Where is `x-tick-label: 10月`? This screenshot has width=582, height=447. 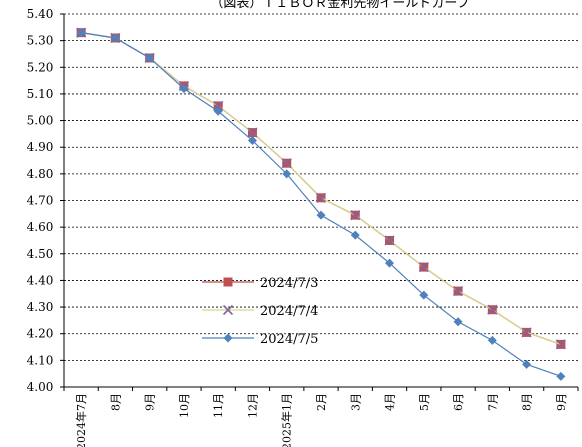 x-tick-label: 10月 is located at coordinates (184, 405).